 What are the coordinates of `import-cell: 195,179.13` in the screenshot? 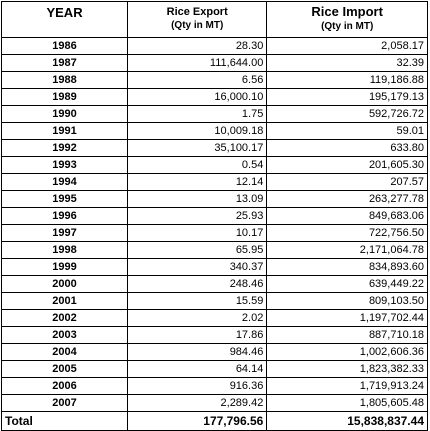 It's located at (347, 97).